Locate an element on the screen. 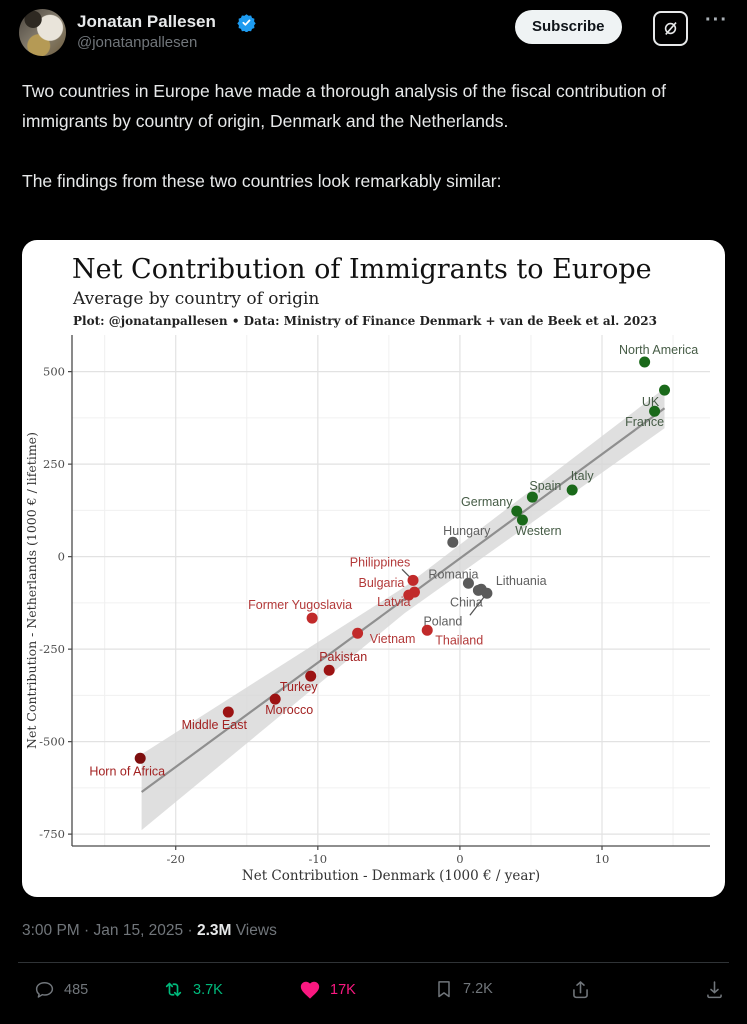 The height and width of the screenshot is (1024, 747). reply-icon is located at coordinates (44, 990).